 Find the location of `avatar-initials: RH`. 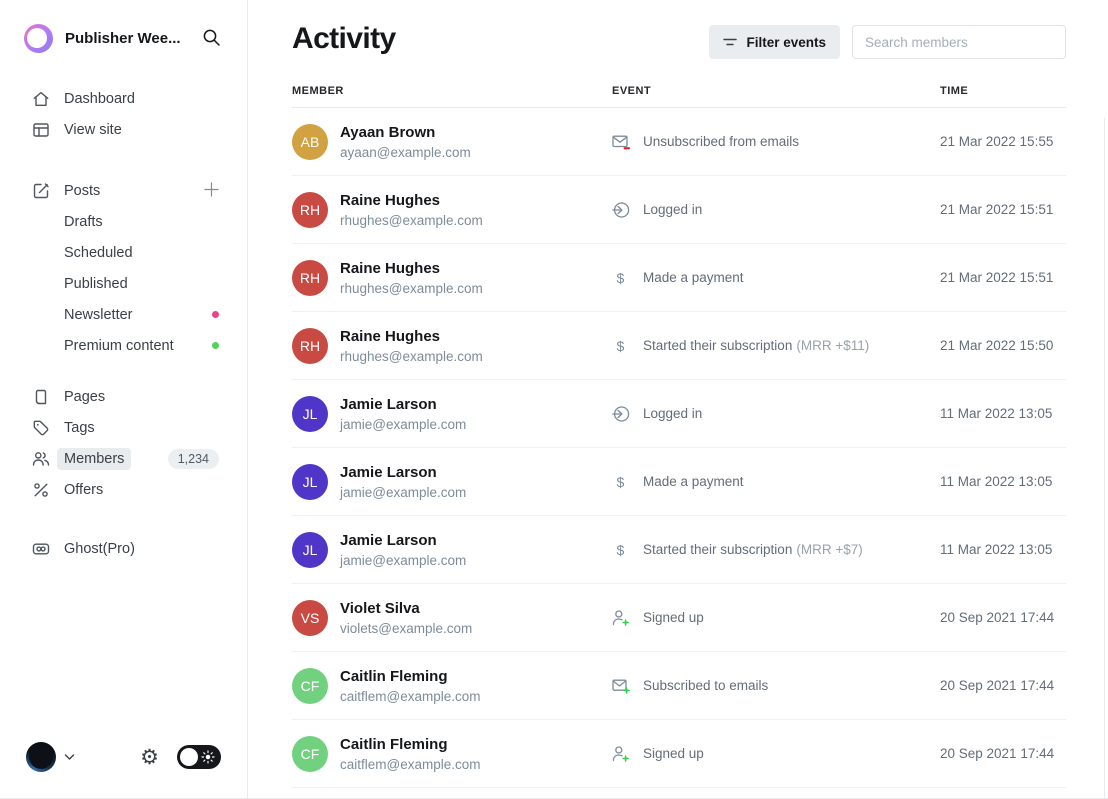

avatar-initials: RH is located at coordinates (310, 209).